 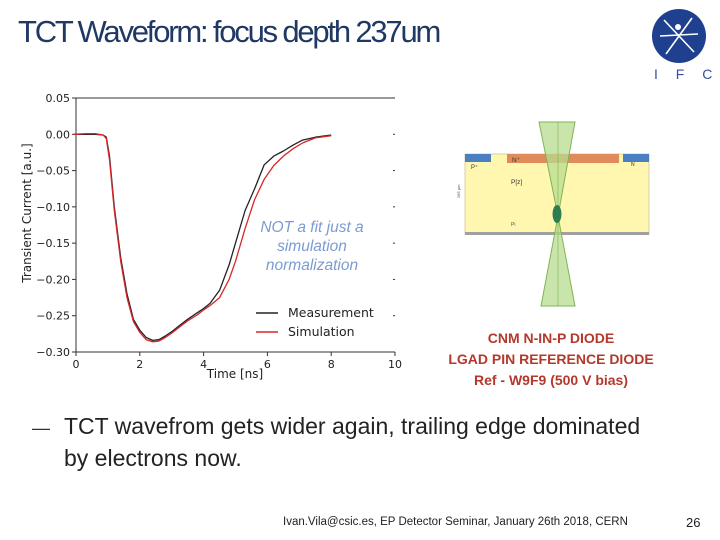 I want to click on caption-line-1: CNM N-IN-P DIODE, so click(x=551, y=338).